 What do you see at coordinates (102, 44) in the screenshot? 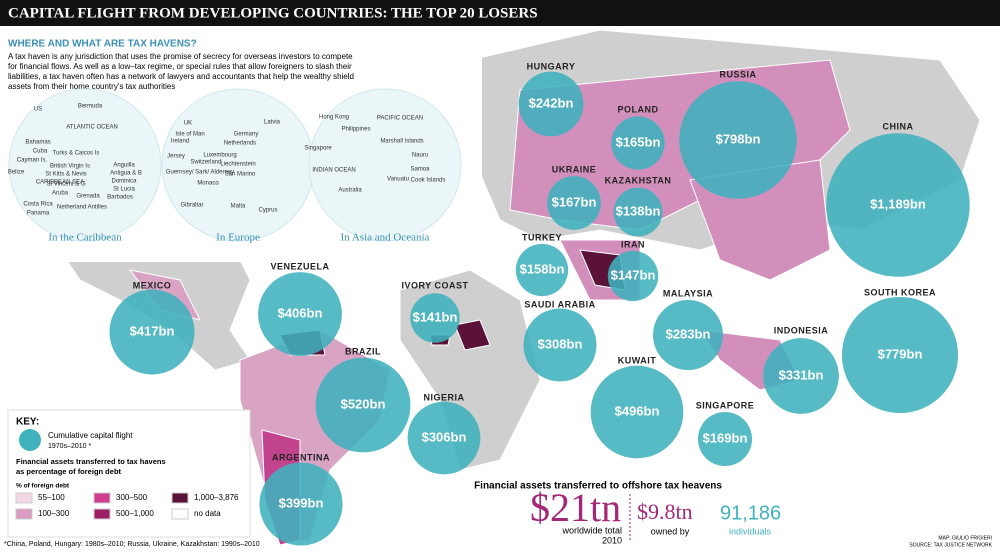
I see `tax-haven-heading: WHERE AND WHAT ARE TAX HAVENS?` at bounding box center [102, 44].